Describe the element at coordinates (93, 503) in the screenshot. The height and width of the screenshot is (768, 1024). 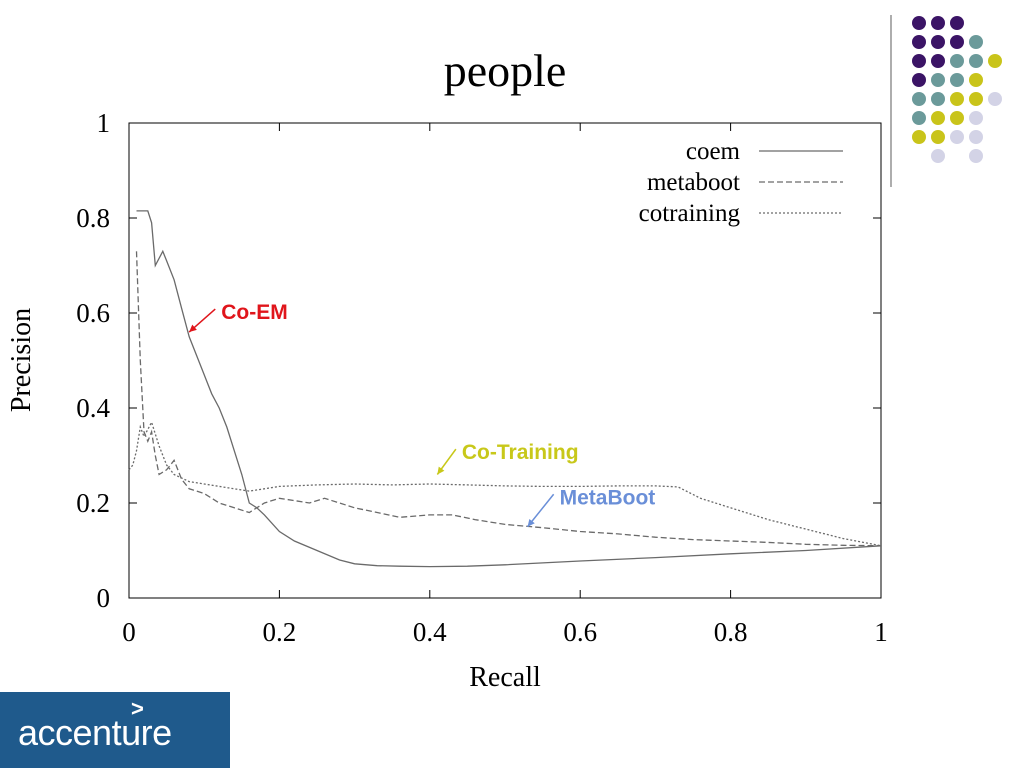
I see `y-tick-label: 0.2` at that location.